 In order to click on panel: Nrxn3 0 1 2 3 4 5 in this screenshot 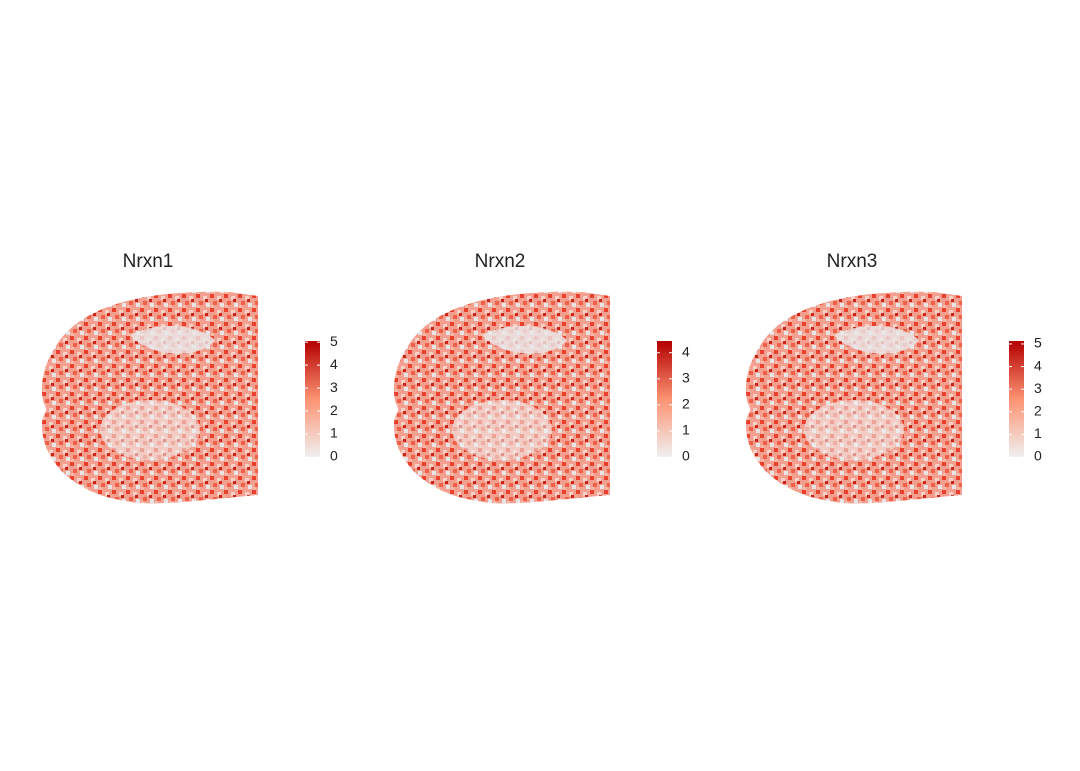, I will do `click(893, 377)`.